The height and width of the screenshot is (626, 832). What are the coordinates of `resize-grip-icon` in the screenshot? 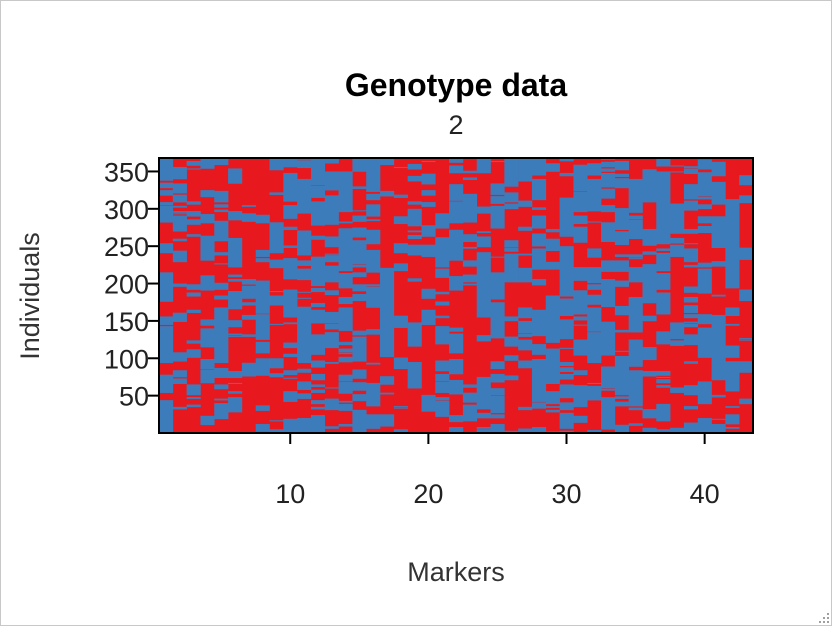 It's located at (821, 615).